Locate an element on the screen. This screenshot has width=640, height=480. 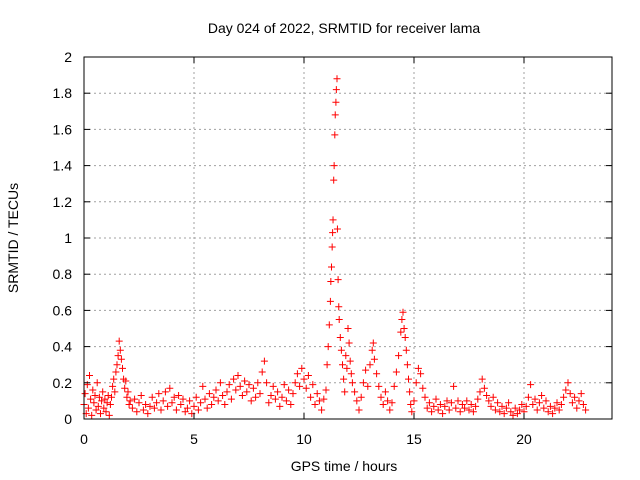
y-tick-label: 0.8 is located at coordinates (63, 274).